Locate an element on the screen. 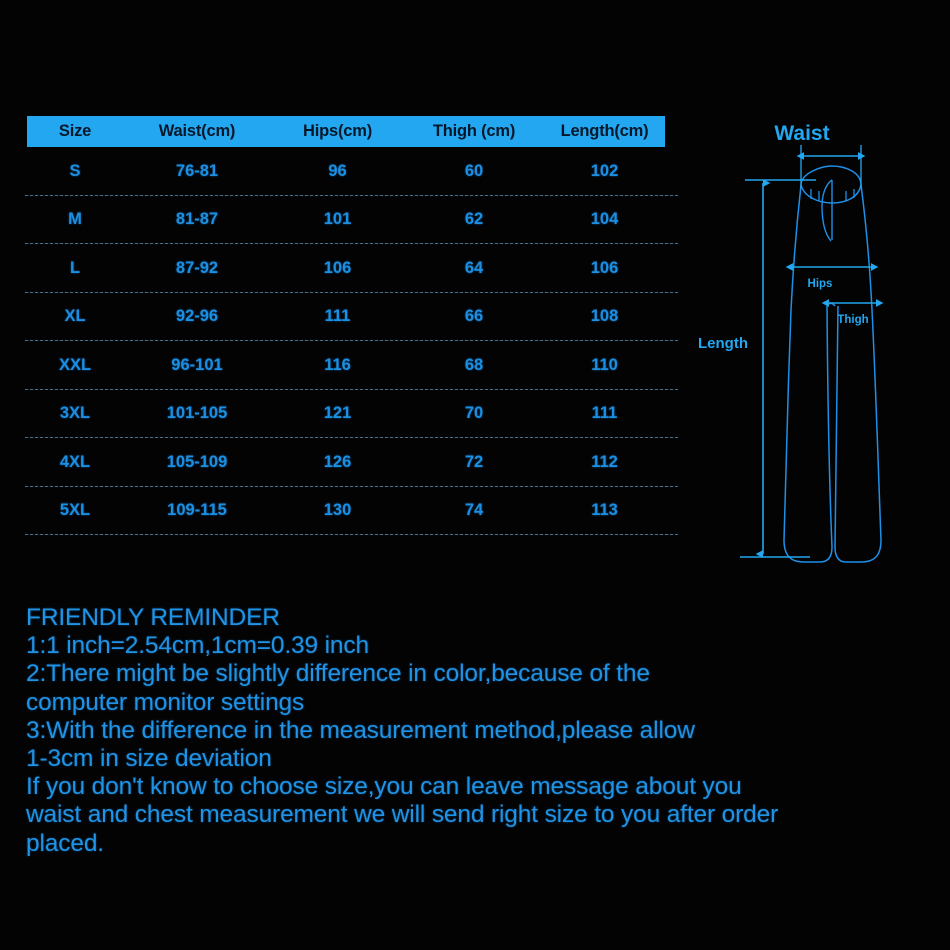 The width and height of the screenshot is (950, 950). table-row: L 87-92 106 64 106 is located at coordinates (352, 268).